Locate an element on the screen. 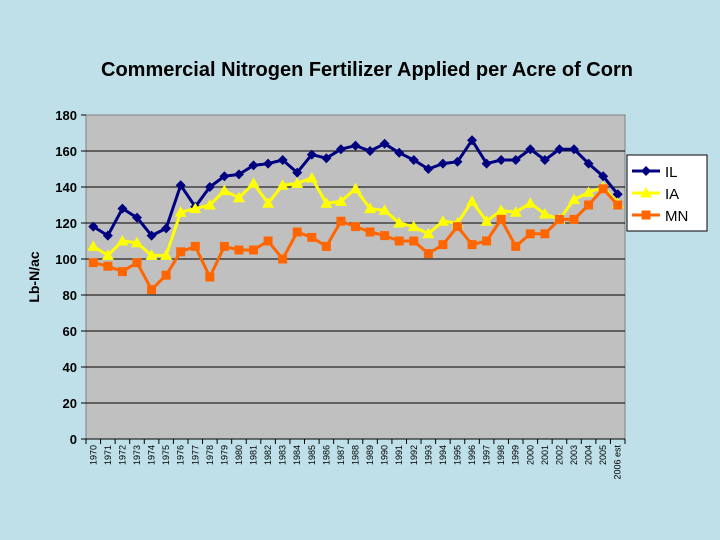 The height and width of the screenshot is (540, 720). x-tick-label: 2003 is located at coordinates (574, 455).